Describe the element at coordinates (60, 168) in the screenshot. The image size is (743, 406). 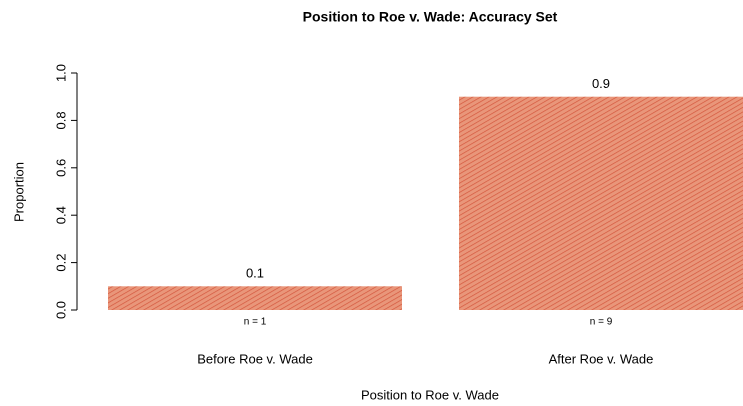
I see `y-tick-label: 0.6` at that location.